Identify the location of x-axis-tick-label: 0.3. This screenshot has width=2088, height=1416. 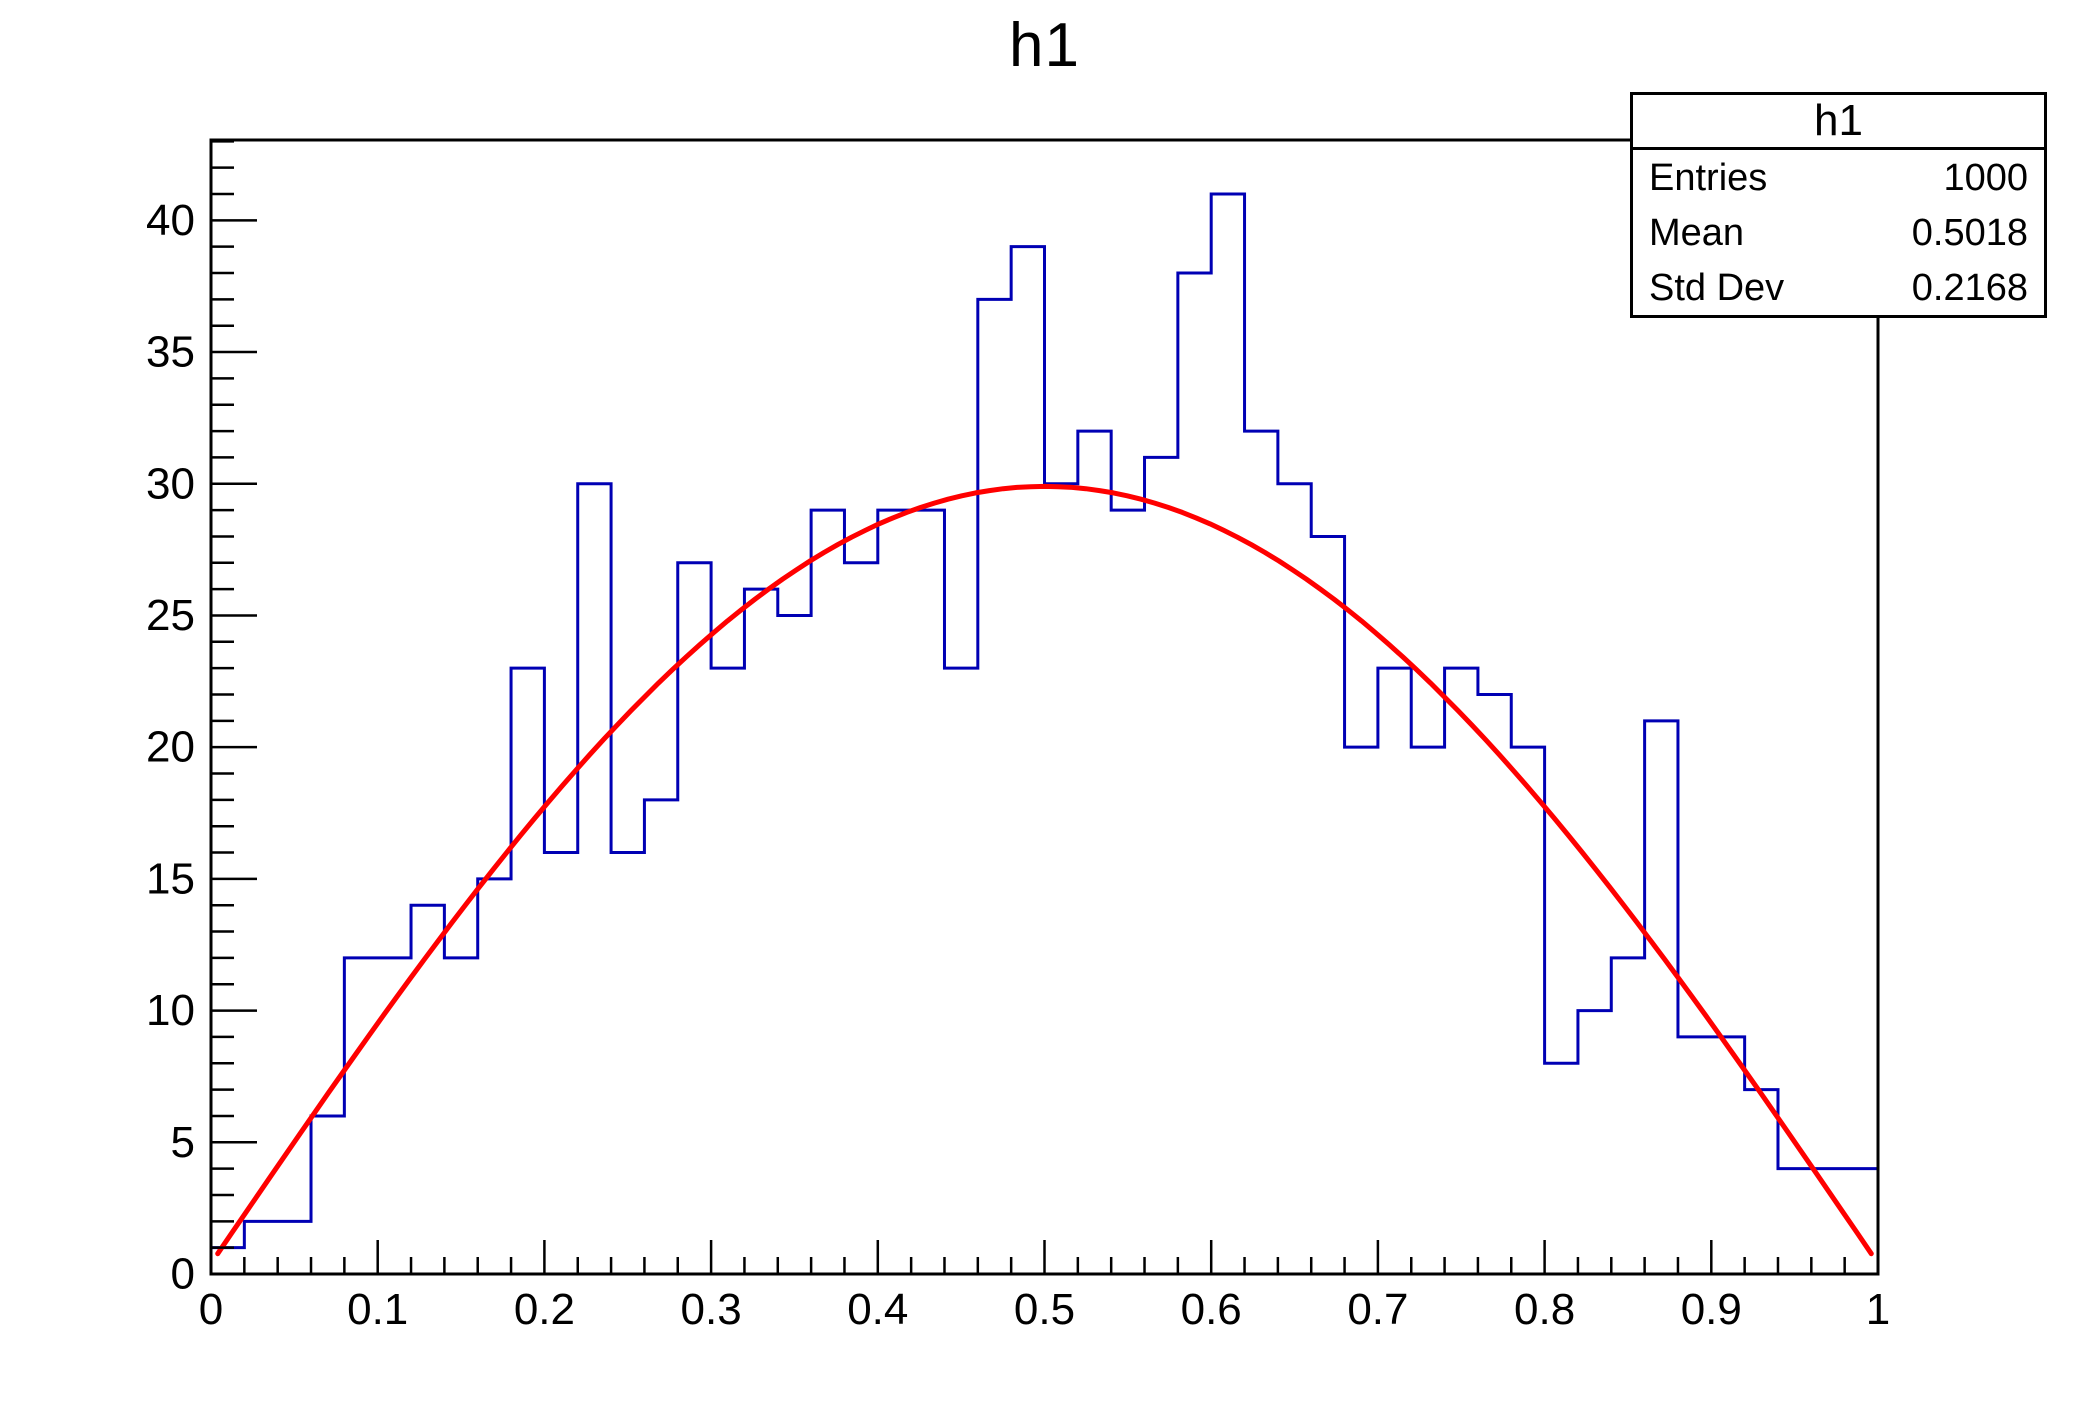
(711, 1309).